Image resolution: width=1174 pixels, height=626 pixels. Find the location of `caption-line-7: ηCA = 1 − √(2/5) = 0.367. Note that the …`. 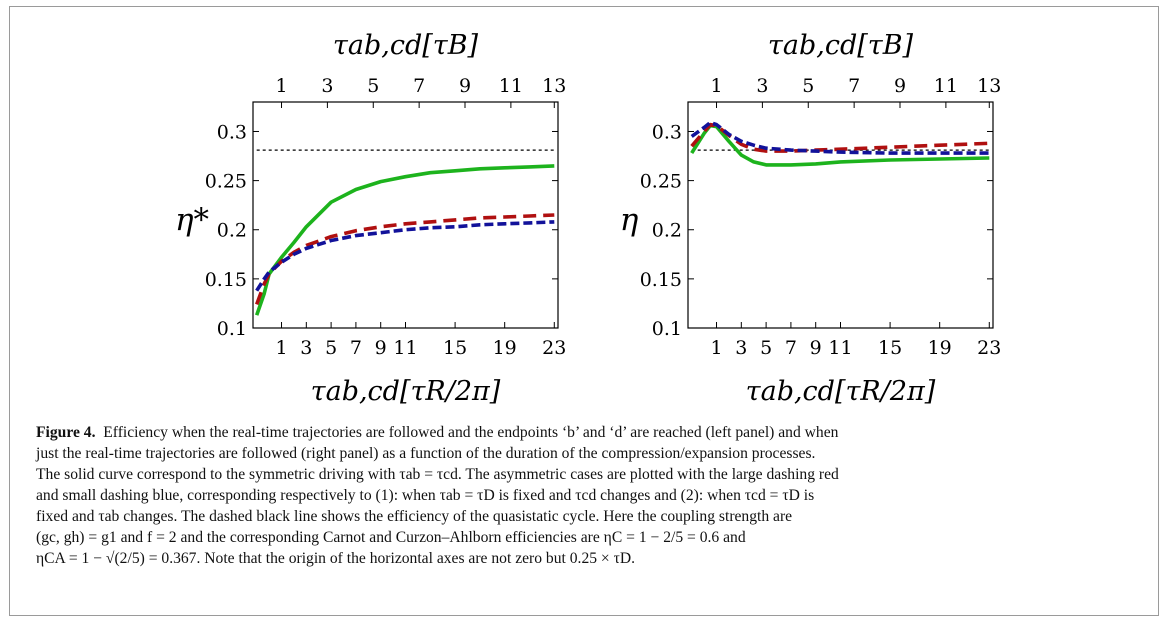

caption-line-7: ηCA = 1 − √(2/5) = 0.367. Note that the … is located at coordinates (336, 558).